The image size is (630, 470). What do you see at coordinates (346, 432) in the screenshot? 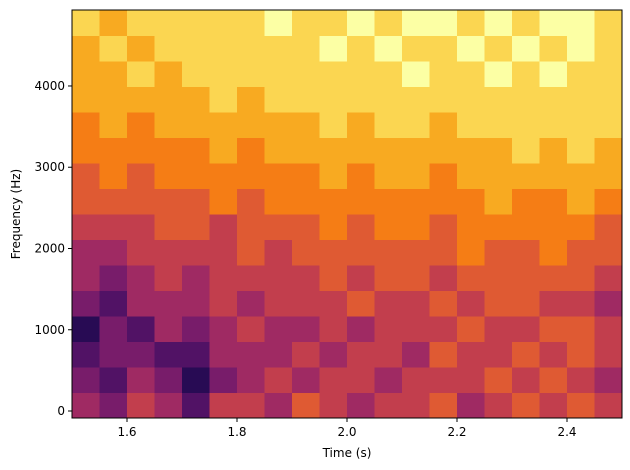
I see `x-tick-label: 2.0` at bounding box center [346, 432].